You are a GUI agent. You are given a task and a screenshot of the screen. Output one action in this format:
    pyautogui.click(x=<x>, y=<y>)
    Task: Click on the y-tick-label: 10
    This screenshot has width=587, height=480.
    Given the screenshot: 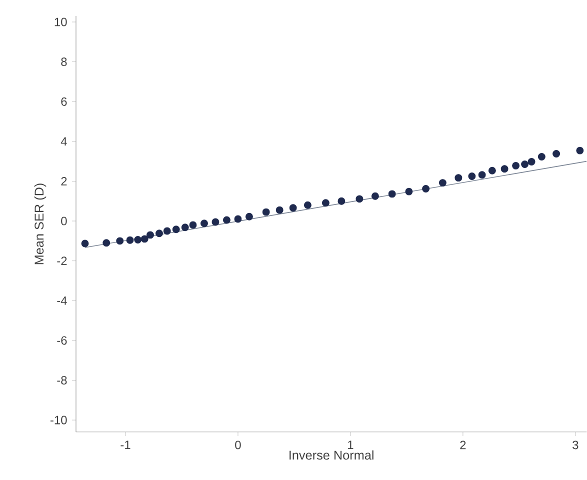 What is the action you would take?
    pyautogui.click(x=60, y=22)
    